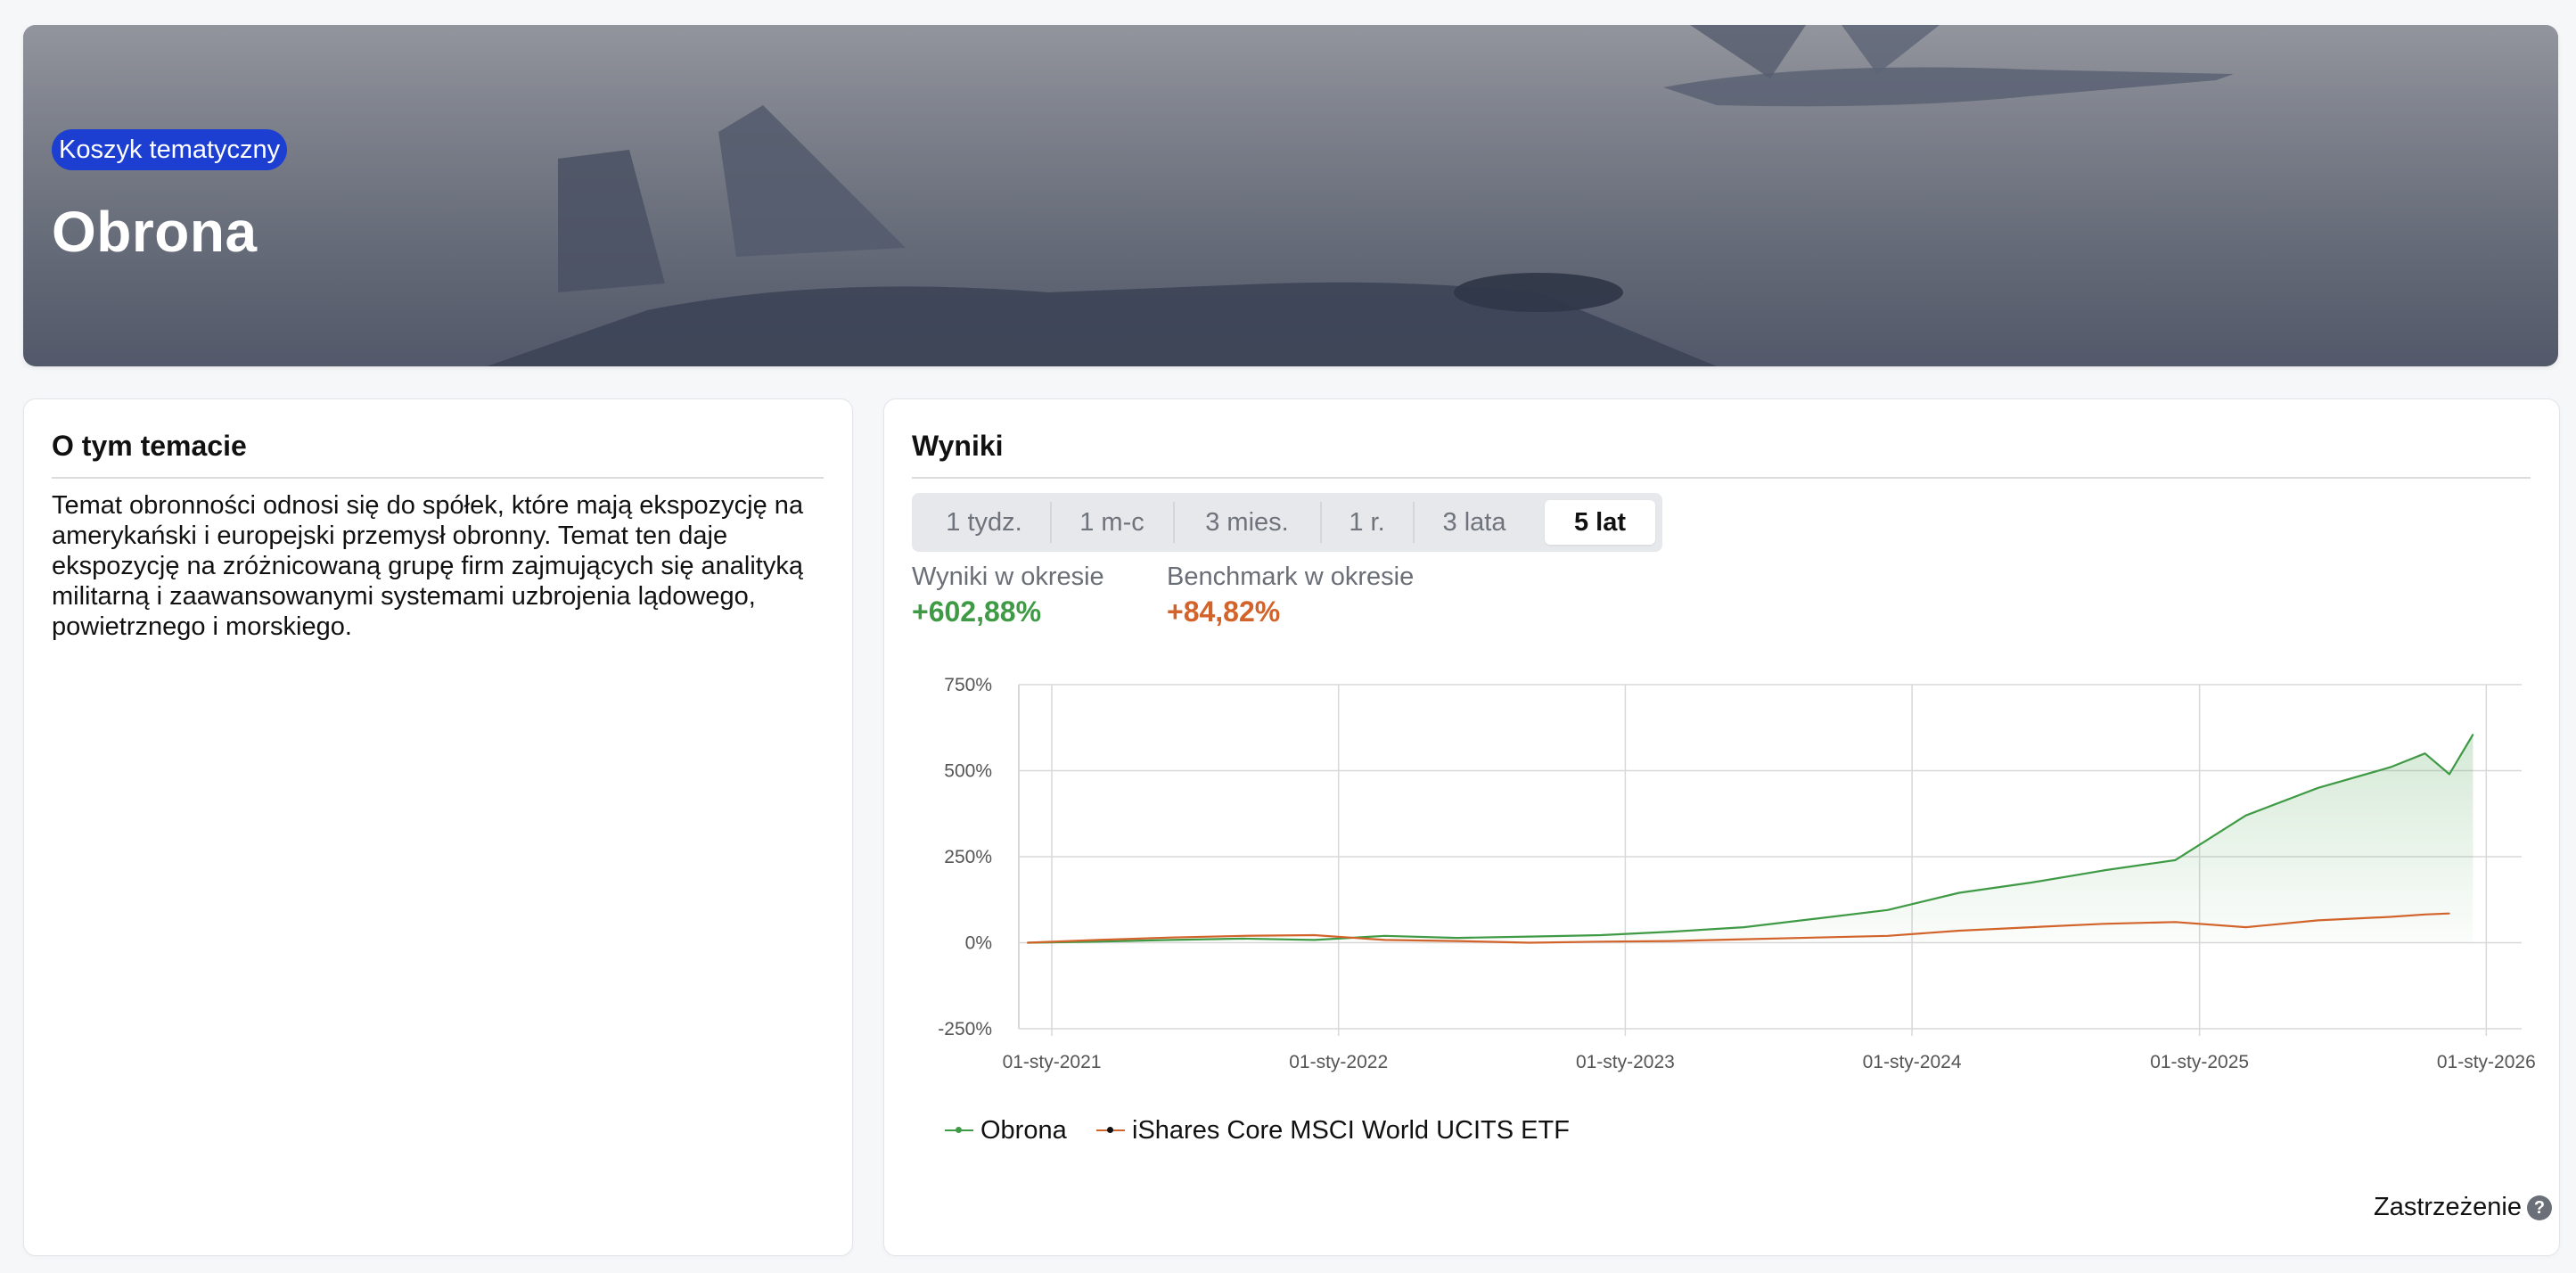 The image size is (2576, 1273). What do you see at coordinates (1111, 523) in the screenshot?
I see `tab-1-month: 1 m-c` at bounding box center [1111, 523].